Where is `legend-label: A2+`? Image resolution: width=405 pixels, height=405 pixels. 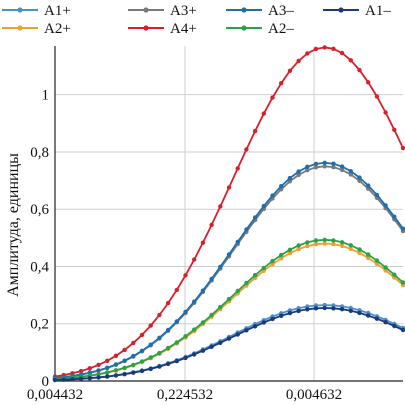 legend-label: A2+ is located at coordinates (57, 29).